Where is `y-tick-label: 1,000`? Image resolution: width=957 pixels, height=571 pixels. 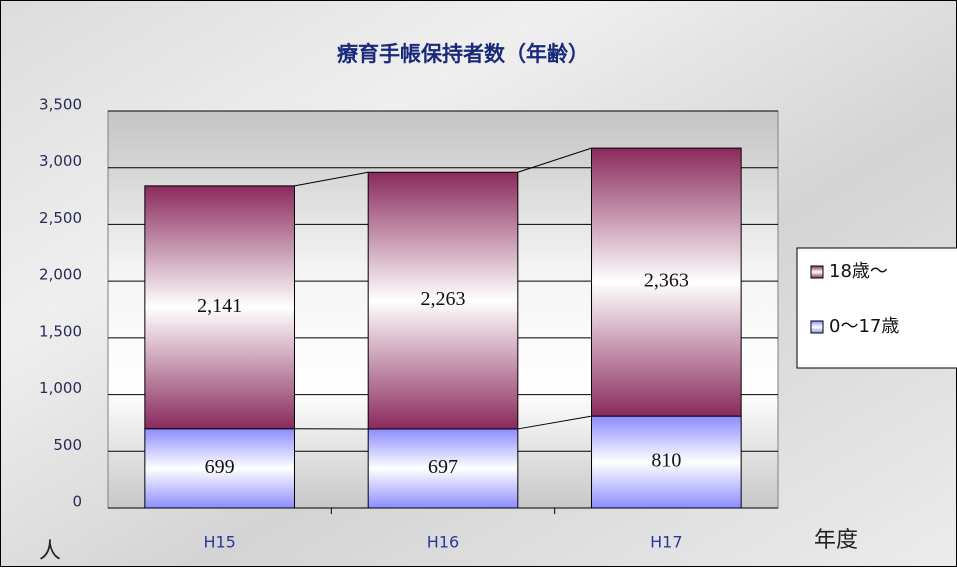
y-tick-label: 1,000 is located at coordinates (60, 388).